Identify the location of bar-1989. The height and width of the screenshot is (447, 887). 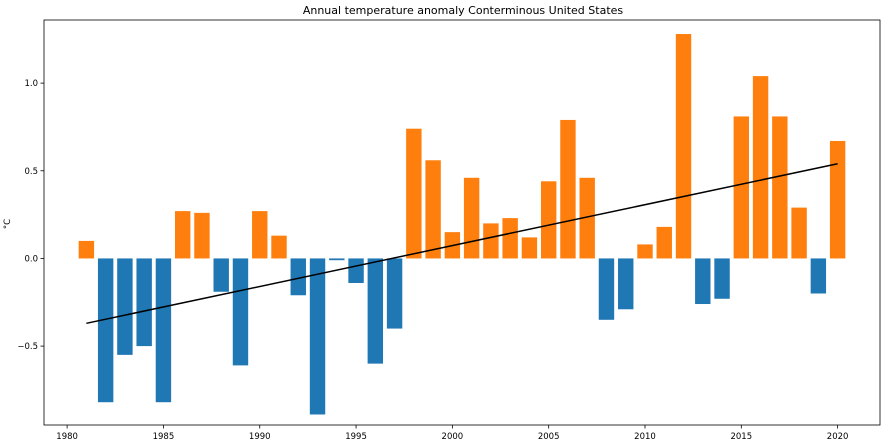
(240, 312).